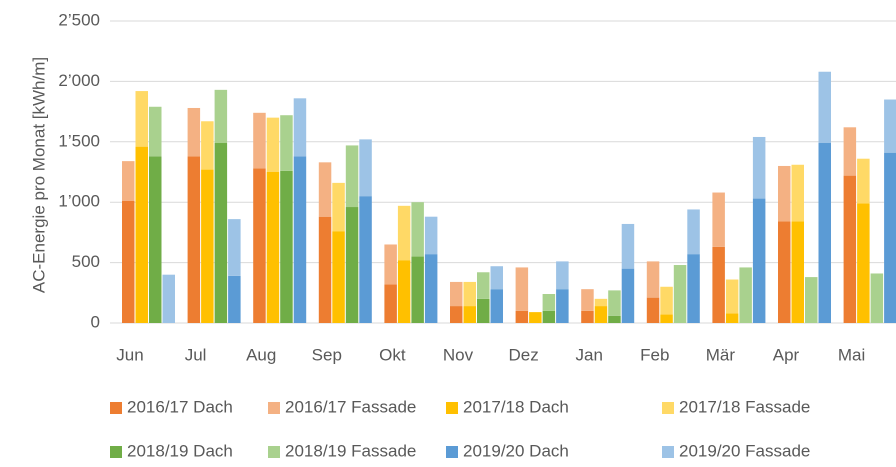 This screenshot has width=896, height=467. What do you see at coordinates (79, 201) in the screenshot?
I see `y-tick-label: 1’000` at bounding box center [79, 201].